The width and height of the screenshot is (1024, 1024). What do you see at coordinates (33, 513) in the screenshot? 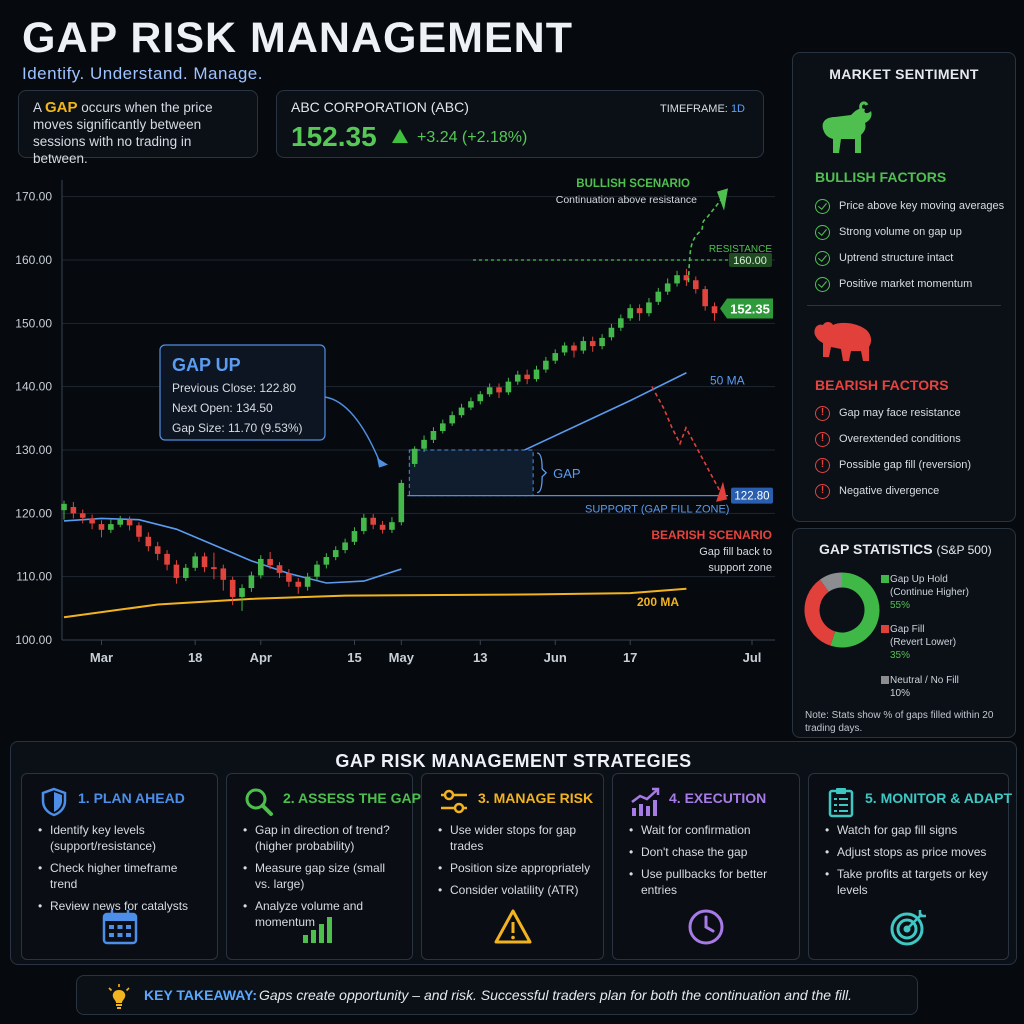
I see `y-tick-label: 120.00` at bounding box center [33, 513].